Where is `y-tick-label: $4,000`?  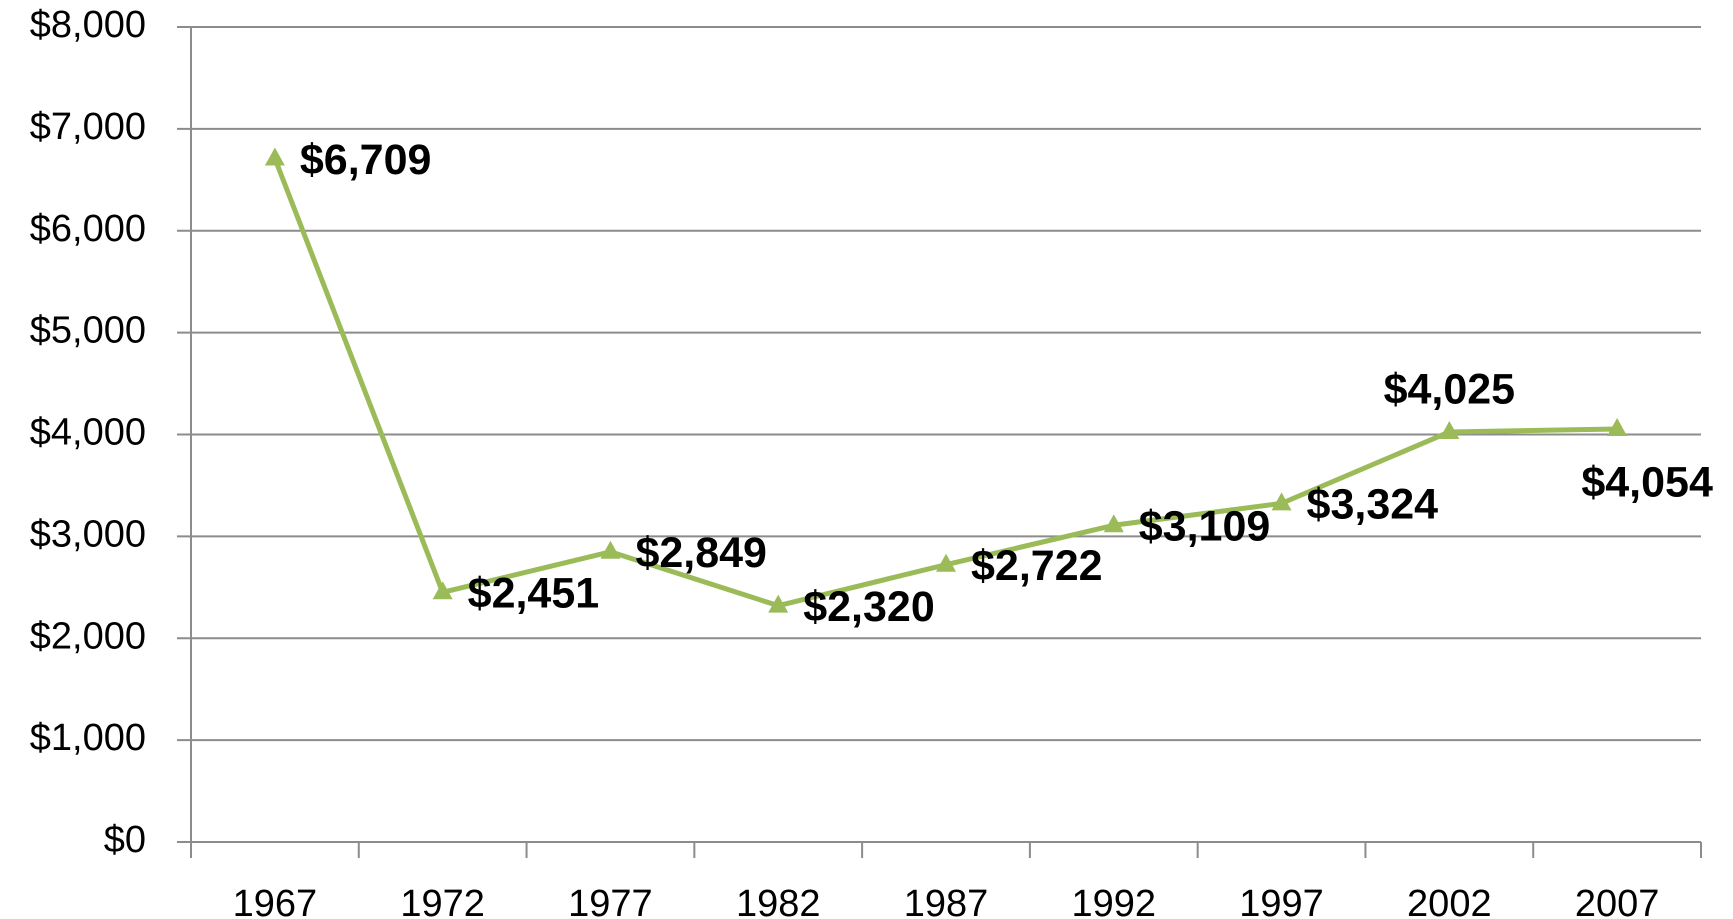
y-tick-label: $4,000 is located at coordinates (88, 433).